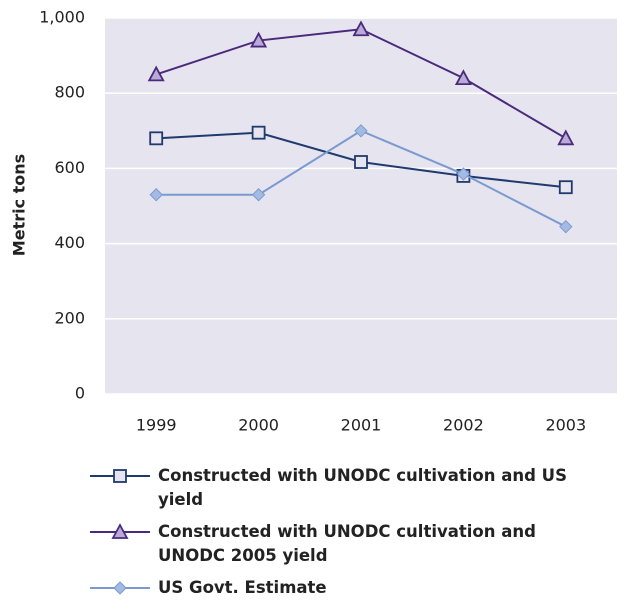 This screenshot has width=617, height=603. What do you see at coordinates (258, 425) in the screenshot?
I see `x-tick-label: 2000` at bounding box center [258, 425].